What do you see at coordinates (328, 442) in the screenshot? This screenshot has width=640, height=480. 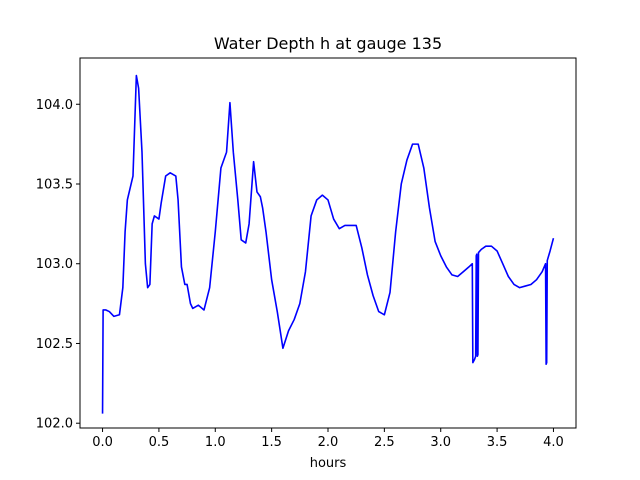 I see `x-tick-label: 2.0` at bounding box center [328, 442].